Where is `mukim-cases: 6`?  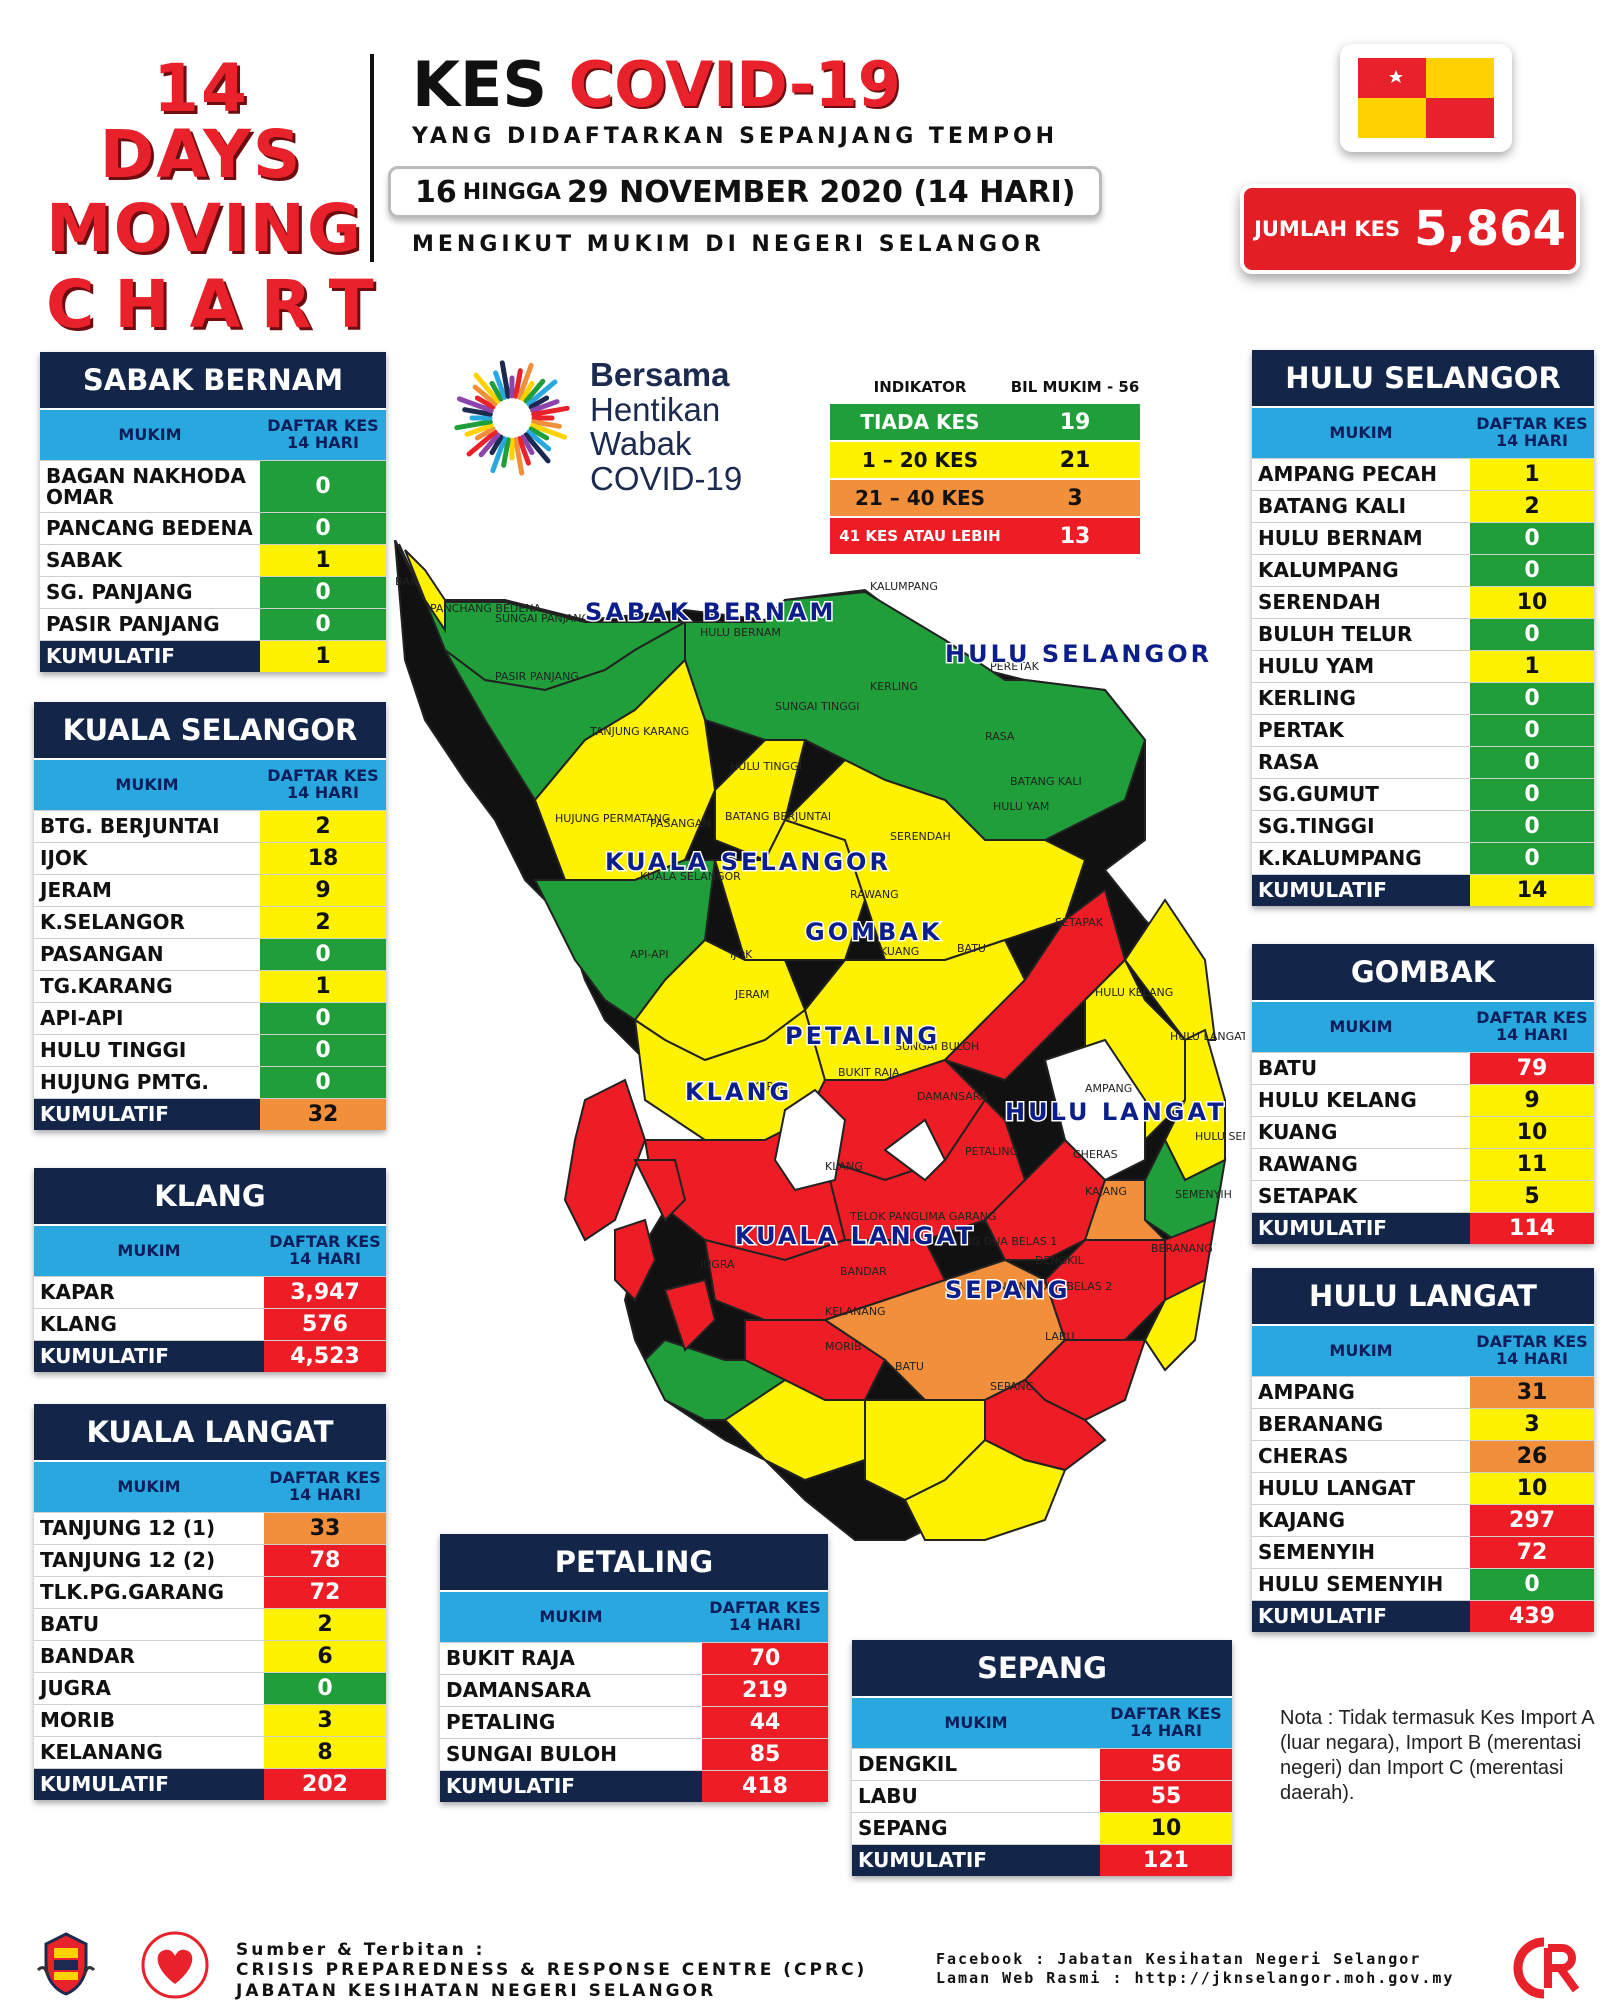
mukim-cases: 6 is located at coordinates (325, 1656).